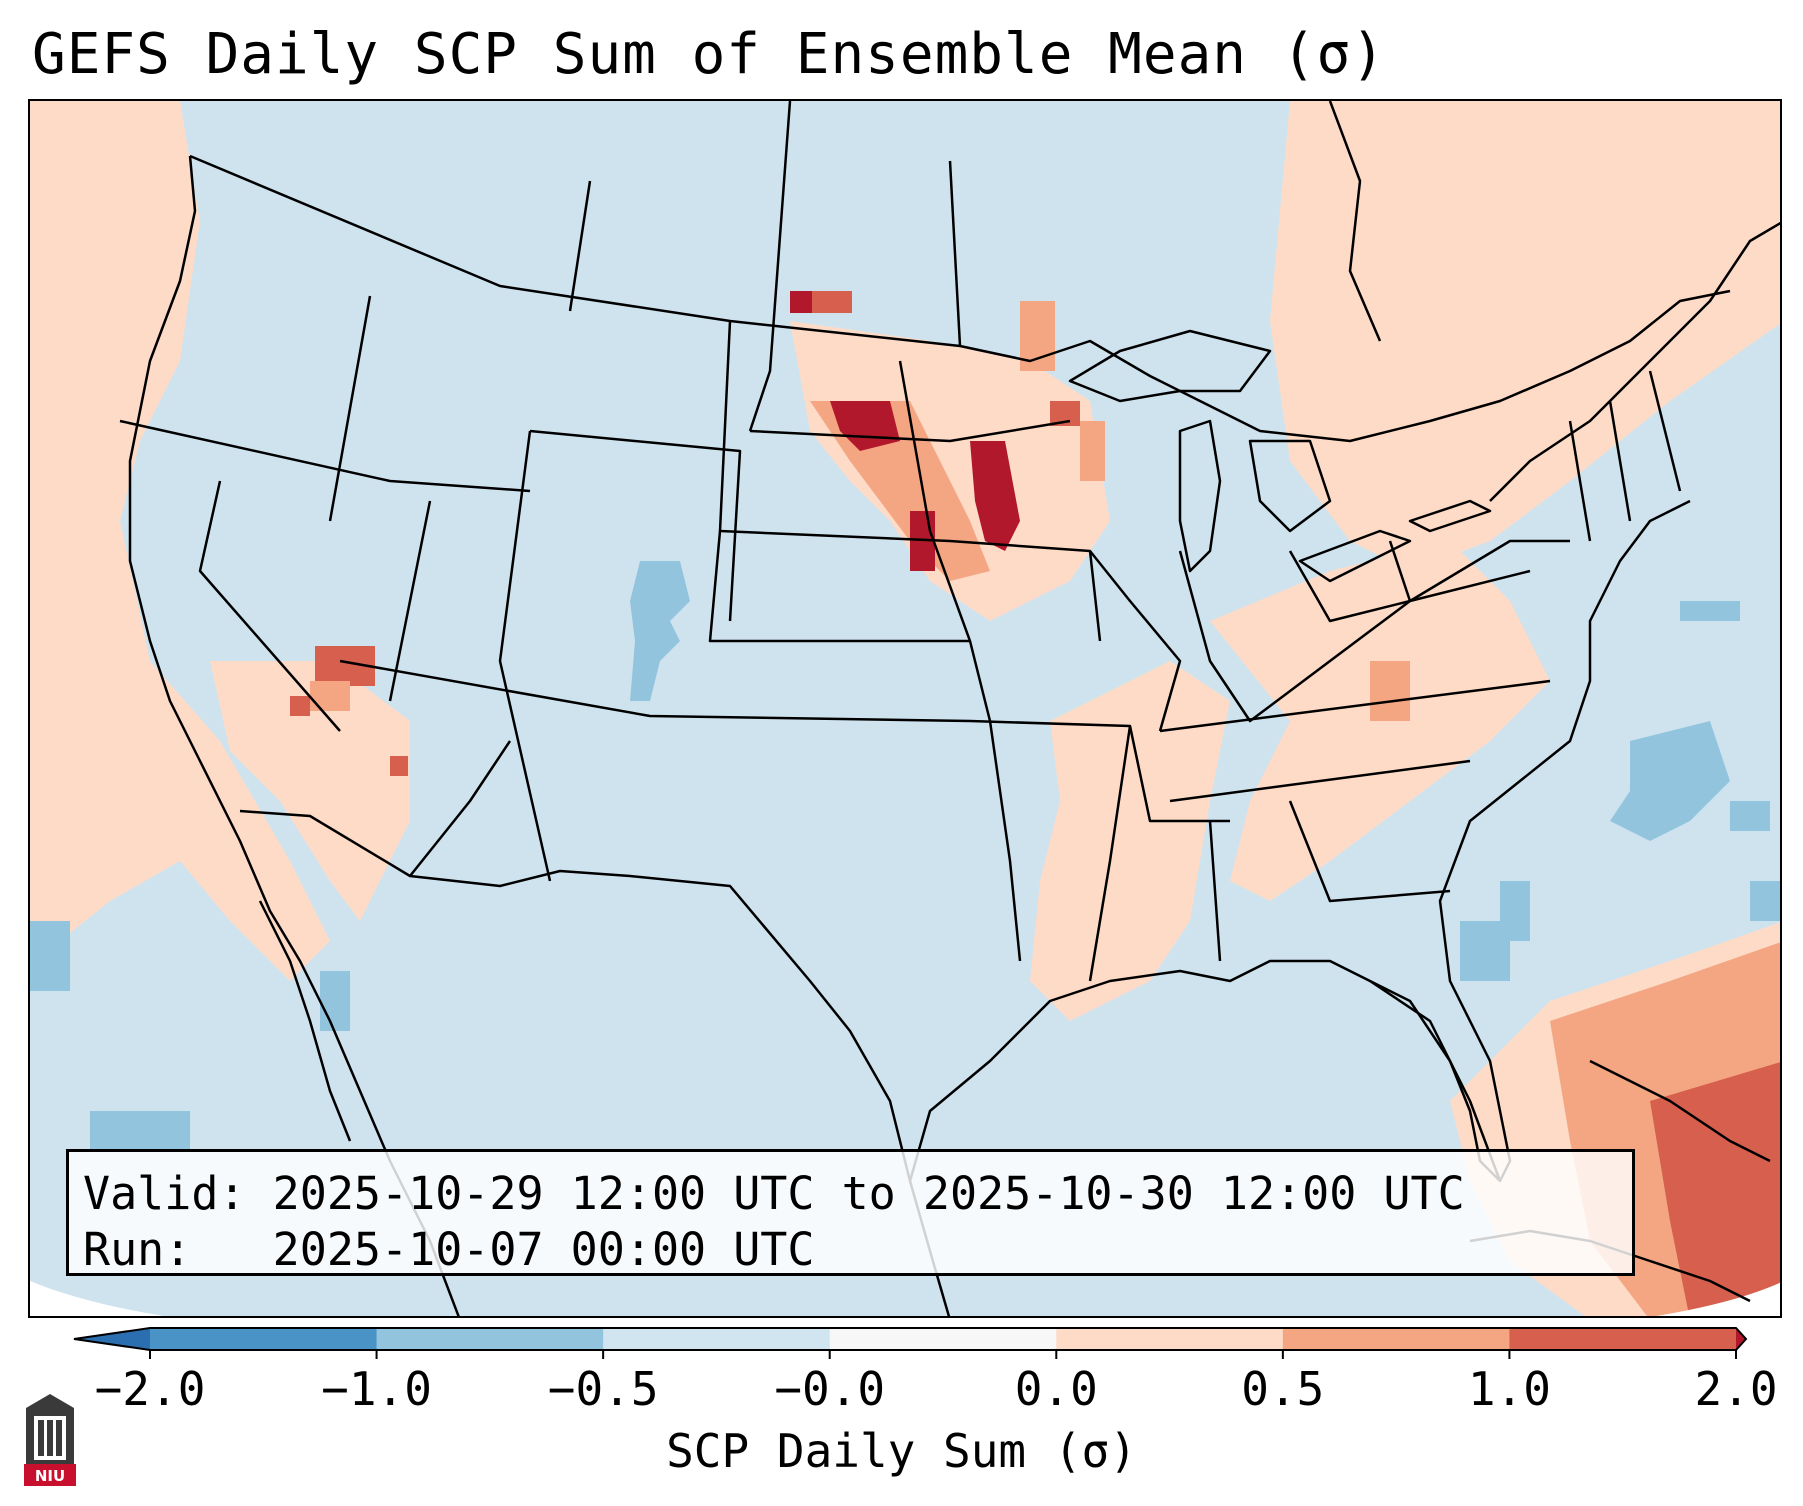 The width and height of the screenshot is (1803, 1506). What do you see at coordinates (1509, 1389) in the screenshot?
I see `colorbar-tick-label: 1.0` at bounding box center [1509, 1389].